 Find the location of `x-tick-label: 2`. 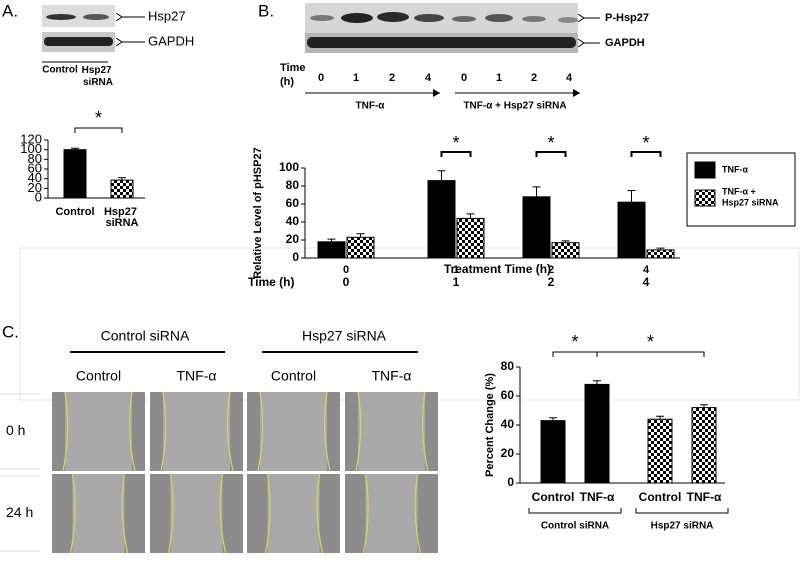

x-tick-label: 2 is located at coordinates (551, 270).